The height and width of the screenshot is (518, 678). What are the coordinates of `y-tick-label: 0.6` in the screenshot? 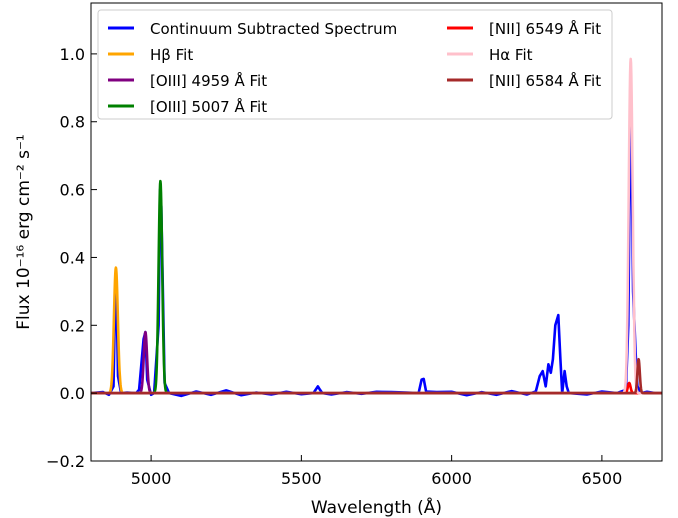 It's located at (72, 190).